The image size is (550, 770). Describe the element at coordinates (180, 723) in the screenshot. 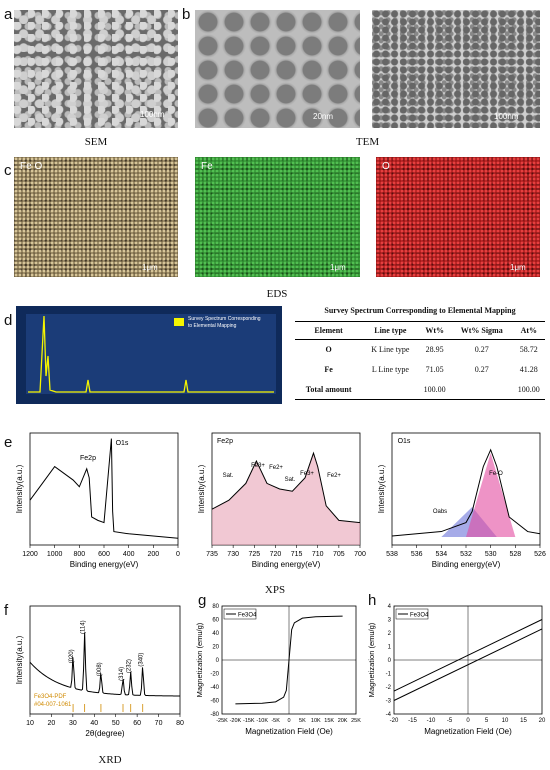

I see `x-tick-label: 80` at that location.